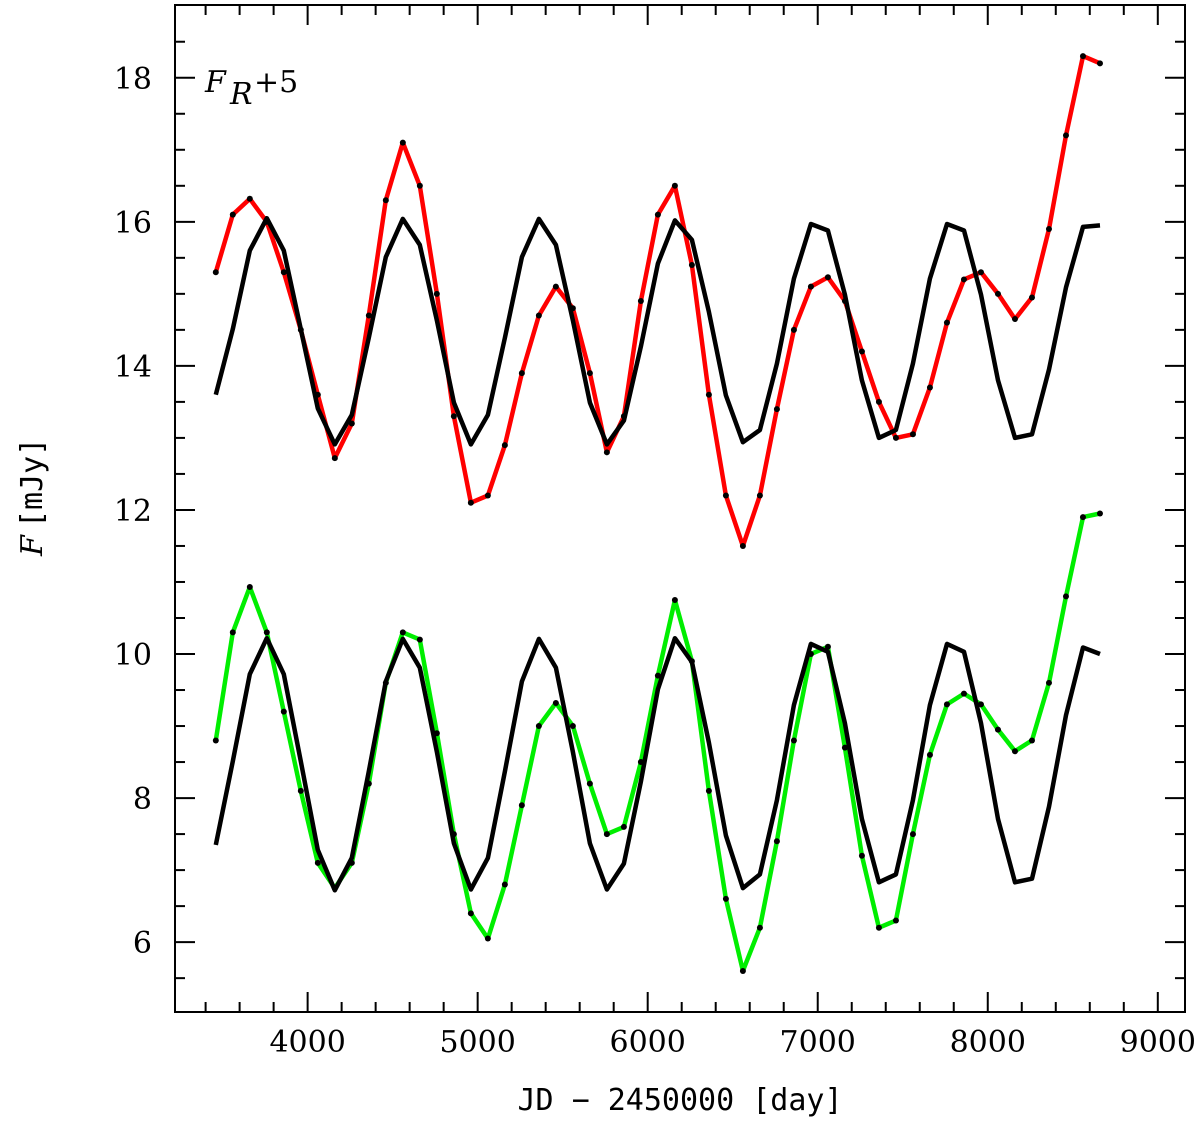 Image resolution: width=1200 pixels, height=1127 pixels. Describe the element at coordinates (133, 79) in the screenshot. I see `y-tick-label: 18` at that location.